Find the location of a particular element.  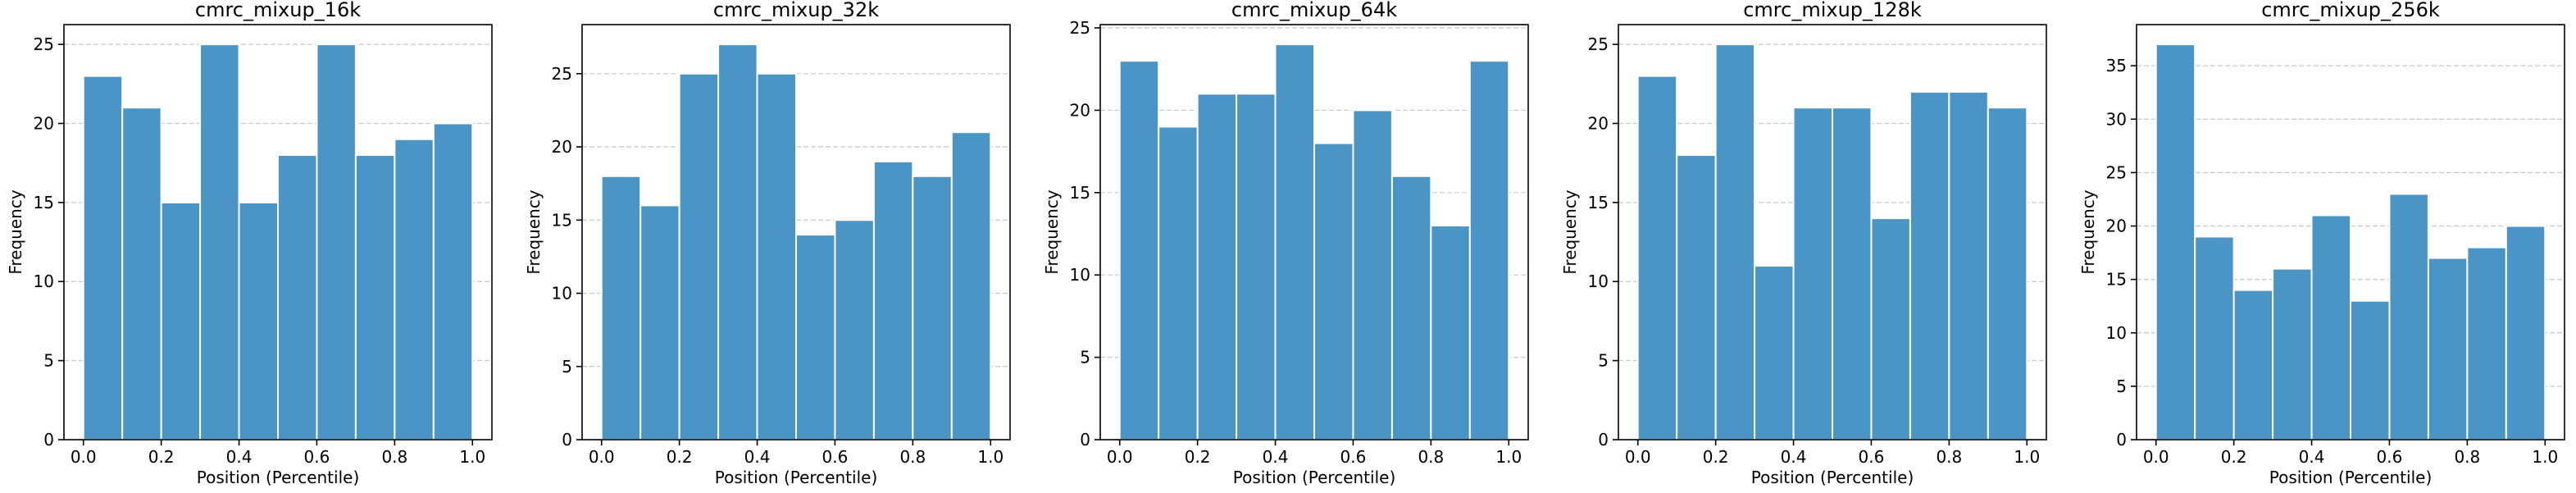

y-tick-label: 30 is located at coordinates (2116, 119).